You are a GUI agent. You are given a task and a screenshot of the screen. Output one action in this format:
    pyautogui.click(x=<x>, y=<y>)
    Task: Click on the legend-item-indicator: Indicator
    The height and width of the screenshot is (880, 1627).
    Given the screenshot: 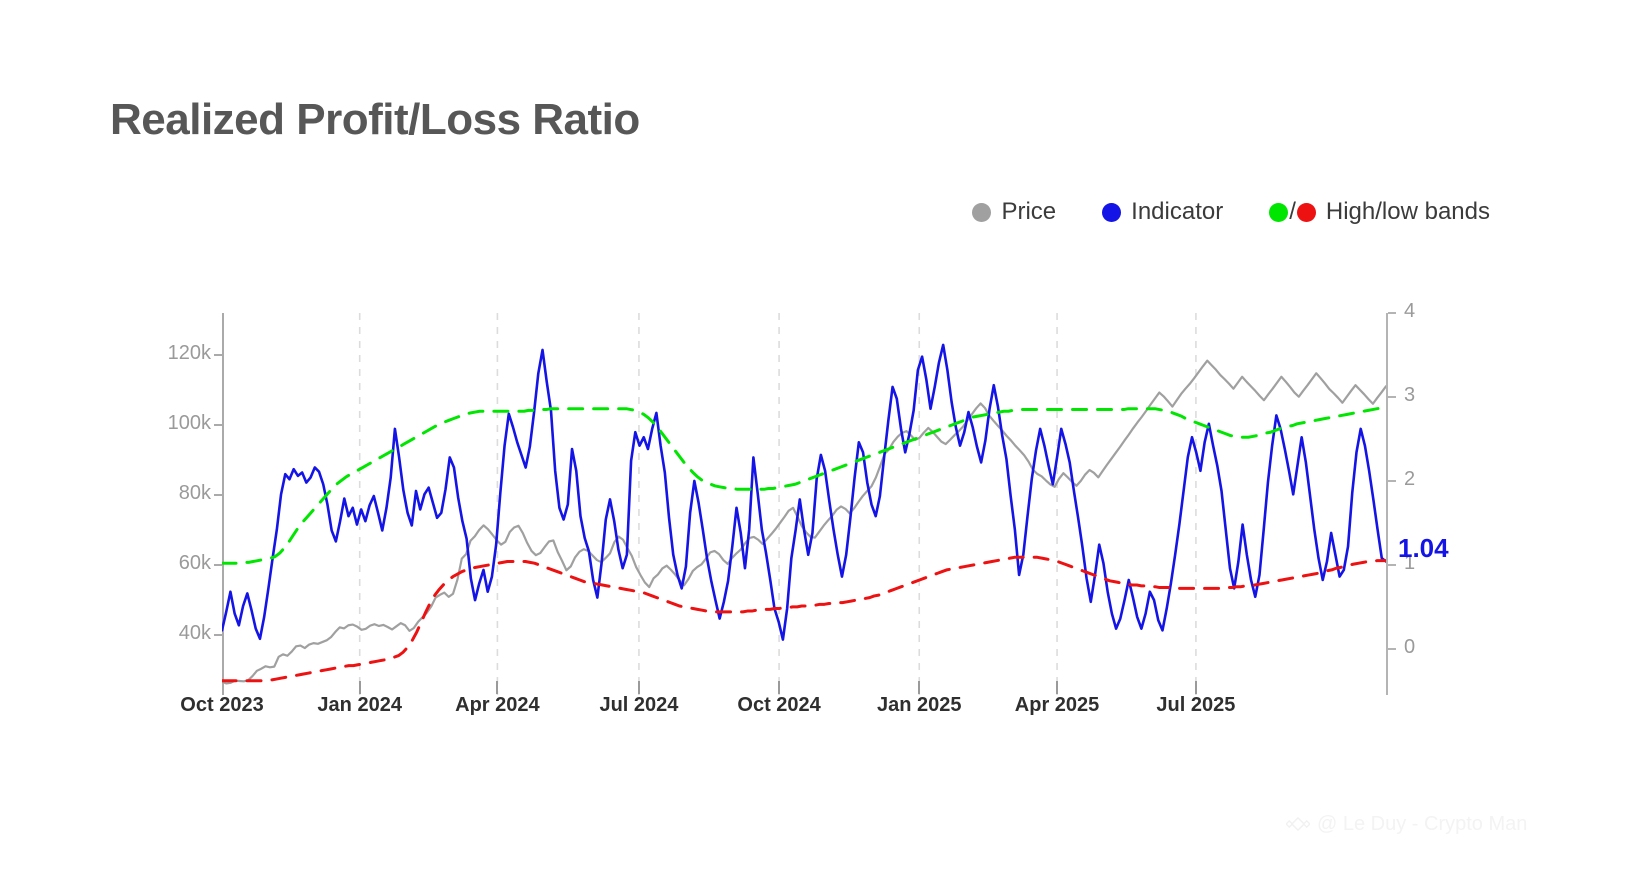 What is the action you would take?
    pyautogui.click(x=1162, y=212)
    